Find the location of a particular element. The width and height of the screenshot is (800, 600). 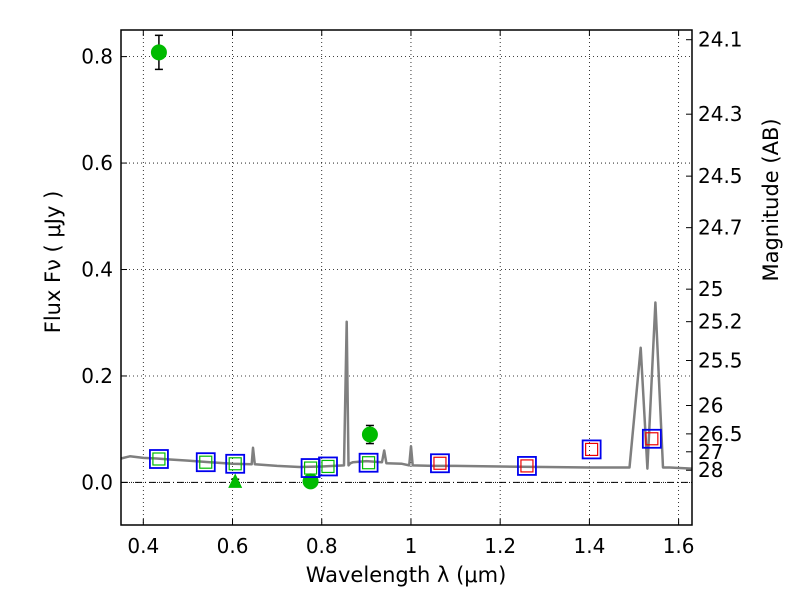

y-tick-label: 0.4 is located at coordinates (97, 270).